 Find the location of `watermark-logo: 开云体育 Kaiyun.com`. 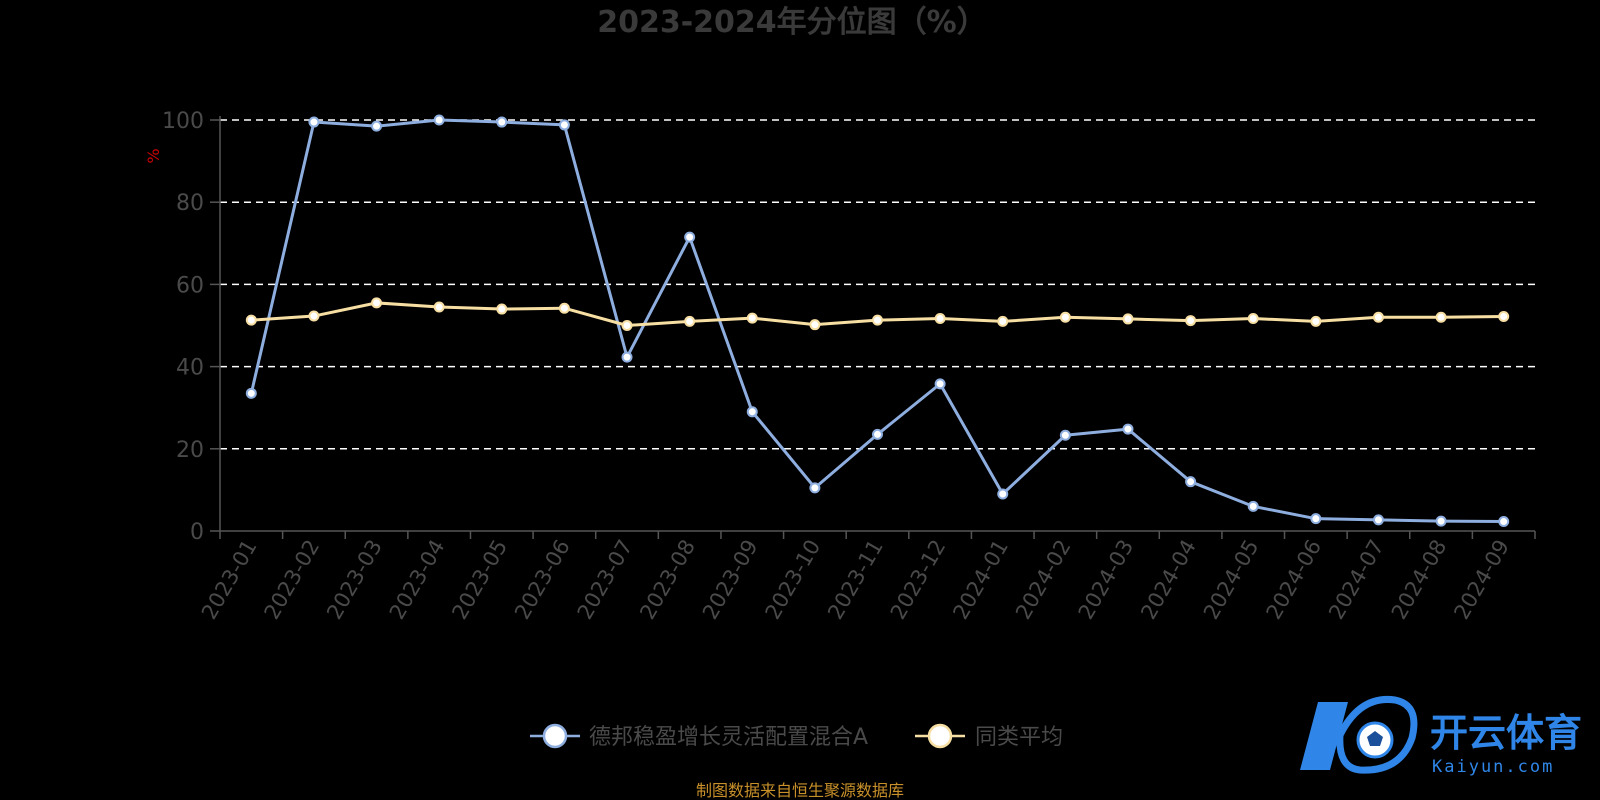

watermark-logo: 开云体育 Kaiyun.com is located at coordinates (1441, 736).